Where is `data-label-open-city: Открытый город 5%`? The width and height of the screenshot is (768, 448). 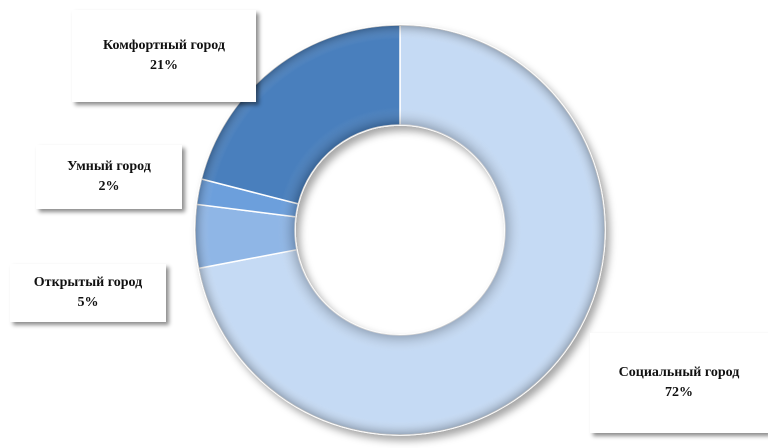 data-label-open-city: Открытый город 5% is located at coordinates (88, 293).